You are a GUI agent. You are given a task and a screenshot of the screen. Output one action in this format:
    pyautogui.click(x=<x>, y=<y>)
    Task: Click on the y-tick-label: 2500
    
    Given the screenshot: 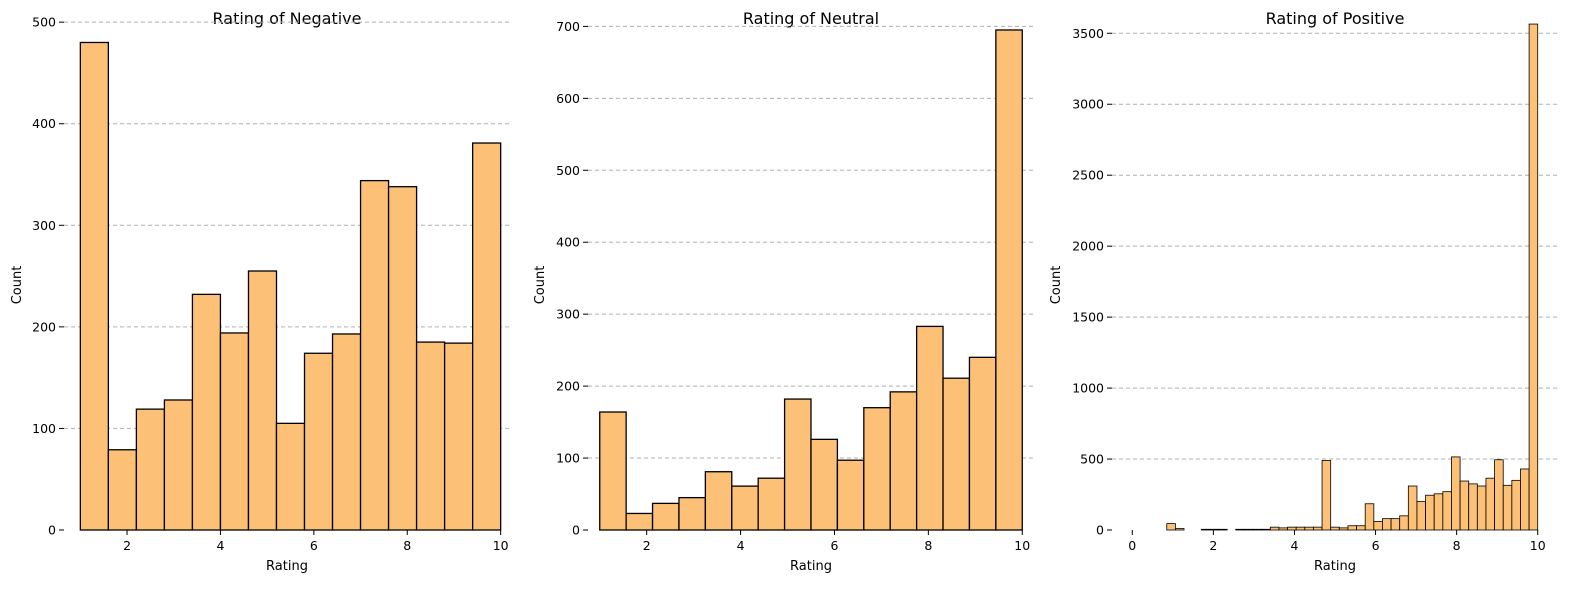 What is the action you would take?
    pyautogui.click(x=1088, y=175)
    